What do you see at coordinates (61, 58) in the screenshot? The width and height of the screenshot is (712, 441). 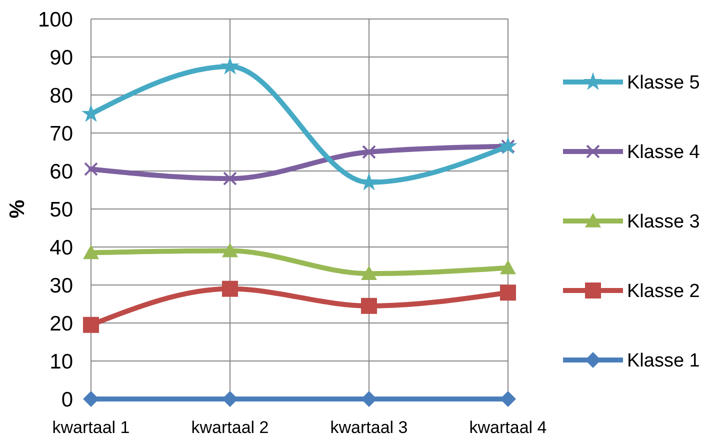 I see `y-tick-label: 90` at bounding box center [61, 58].